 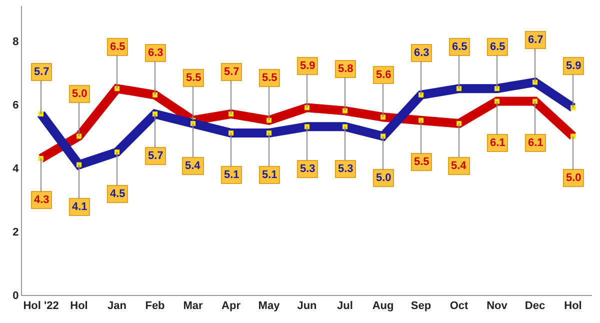 I want to click on x-tick-label: Oct, so click(x=459, y=306).